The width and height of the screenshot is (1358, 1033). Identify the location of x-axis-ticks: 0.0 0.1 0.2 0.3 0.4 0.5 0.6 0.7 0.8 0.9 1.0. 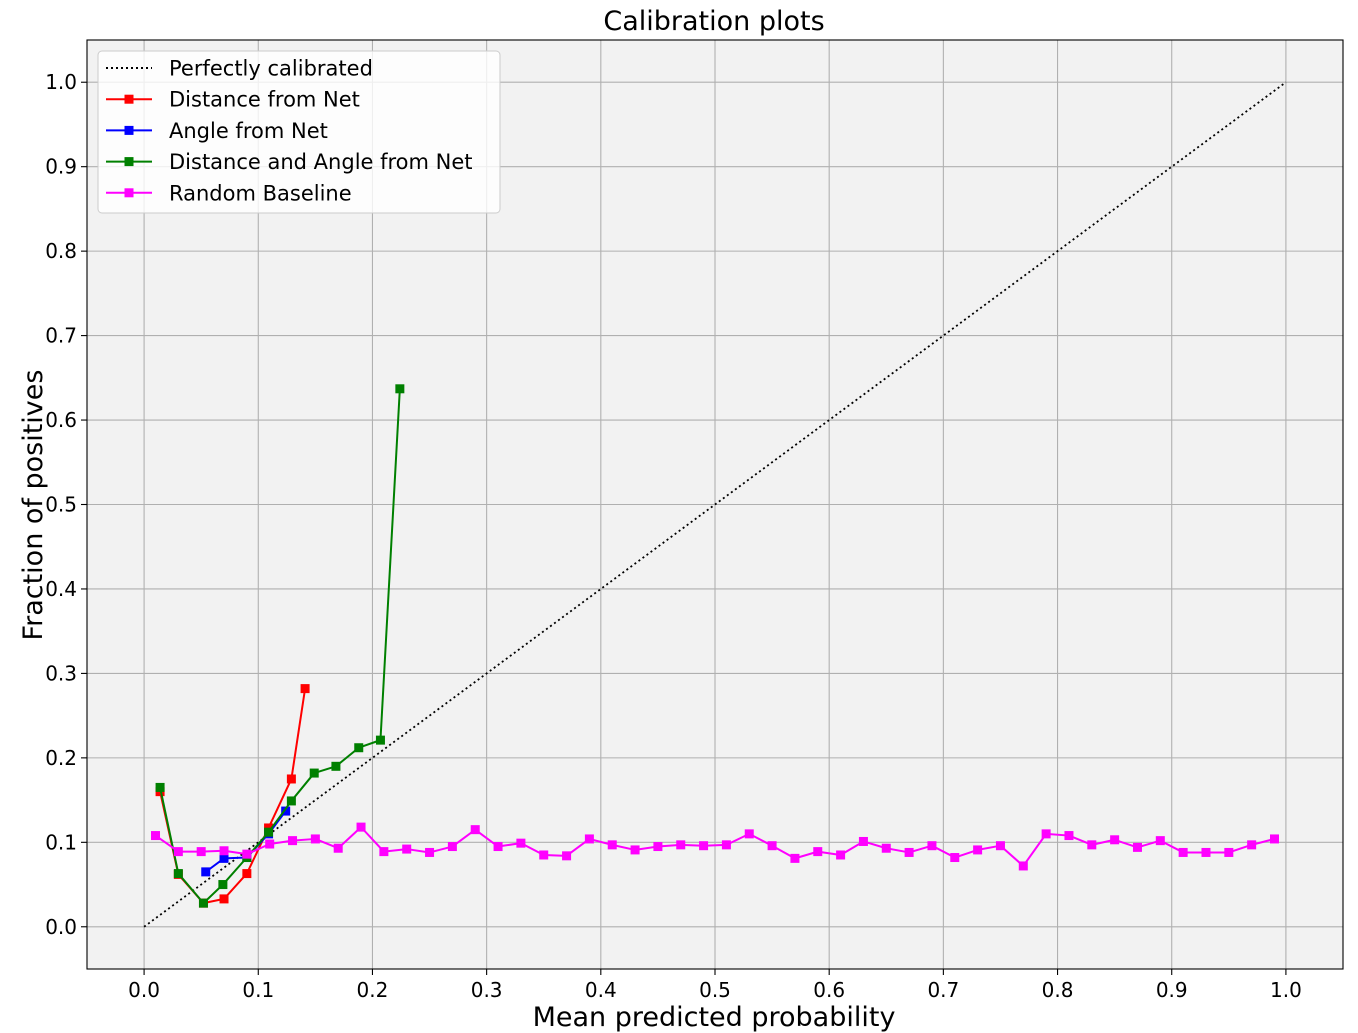
(715, 985).